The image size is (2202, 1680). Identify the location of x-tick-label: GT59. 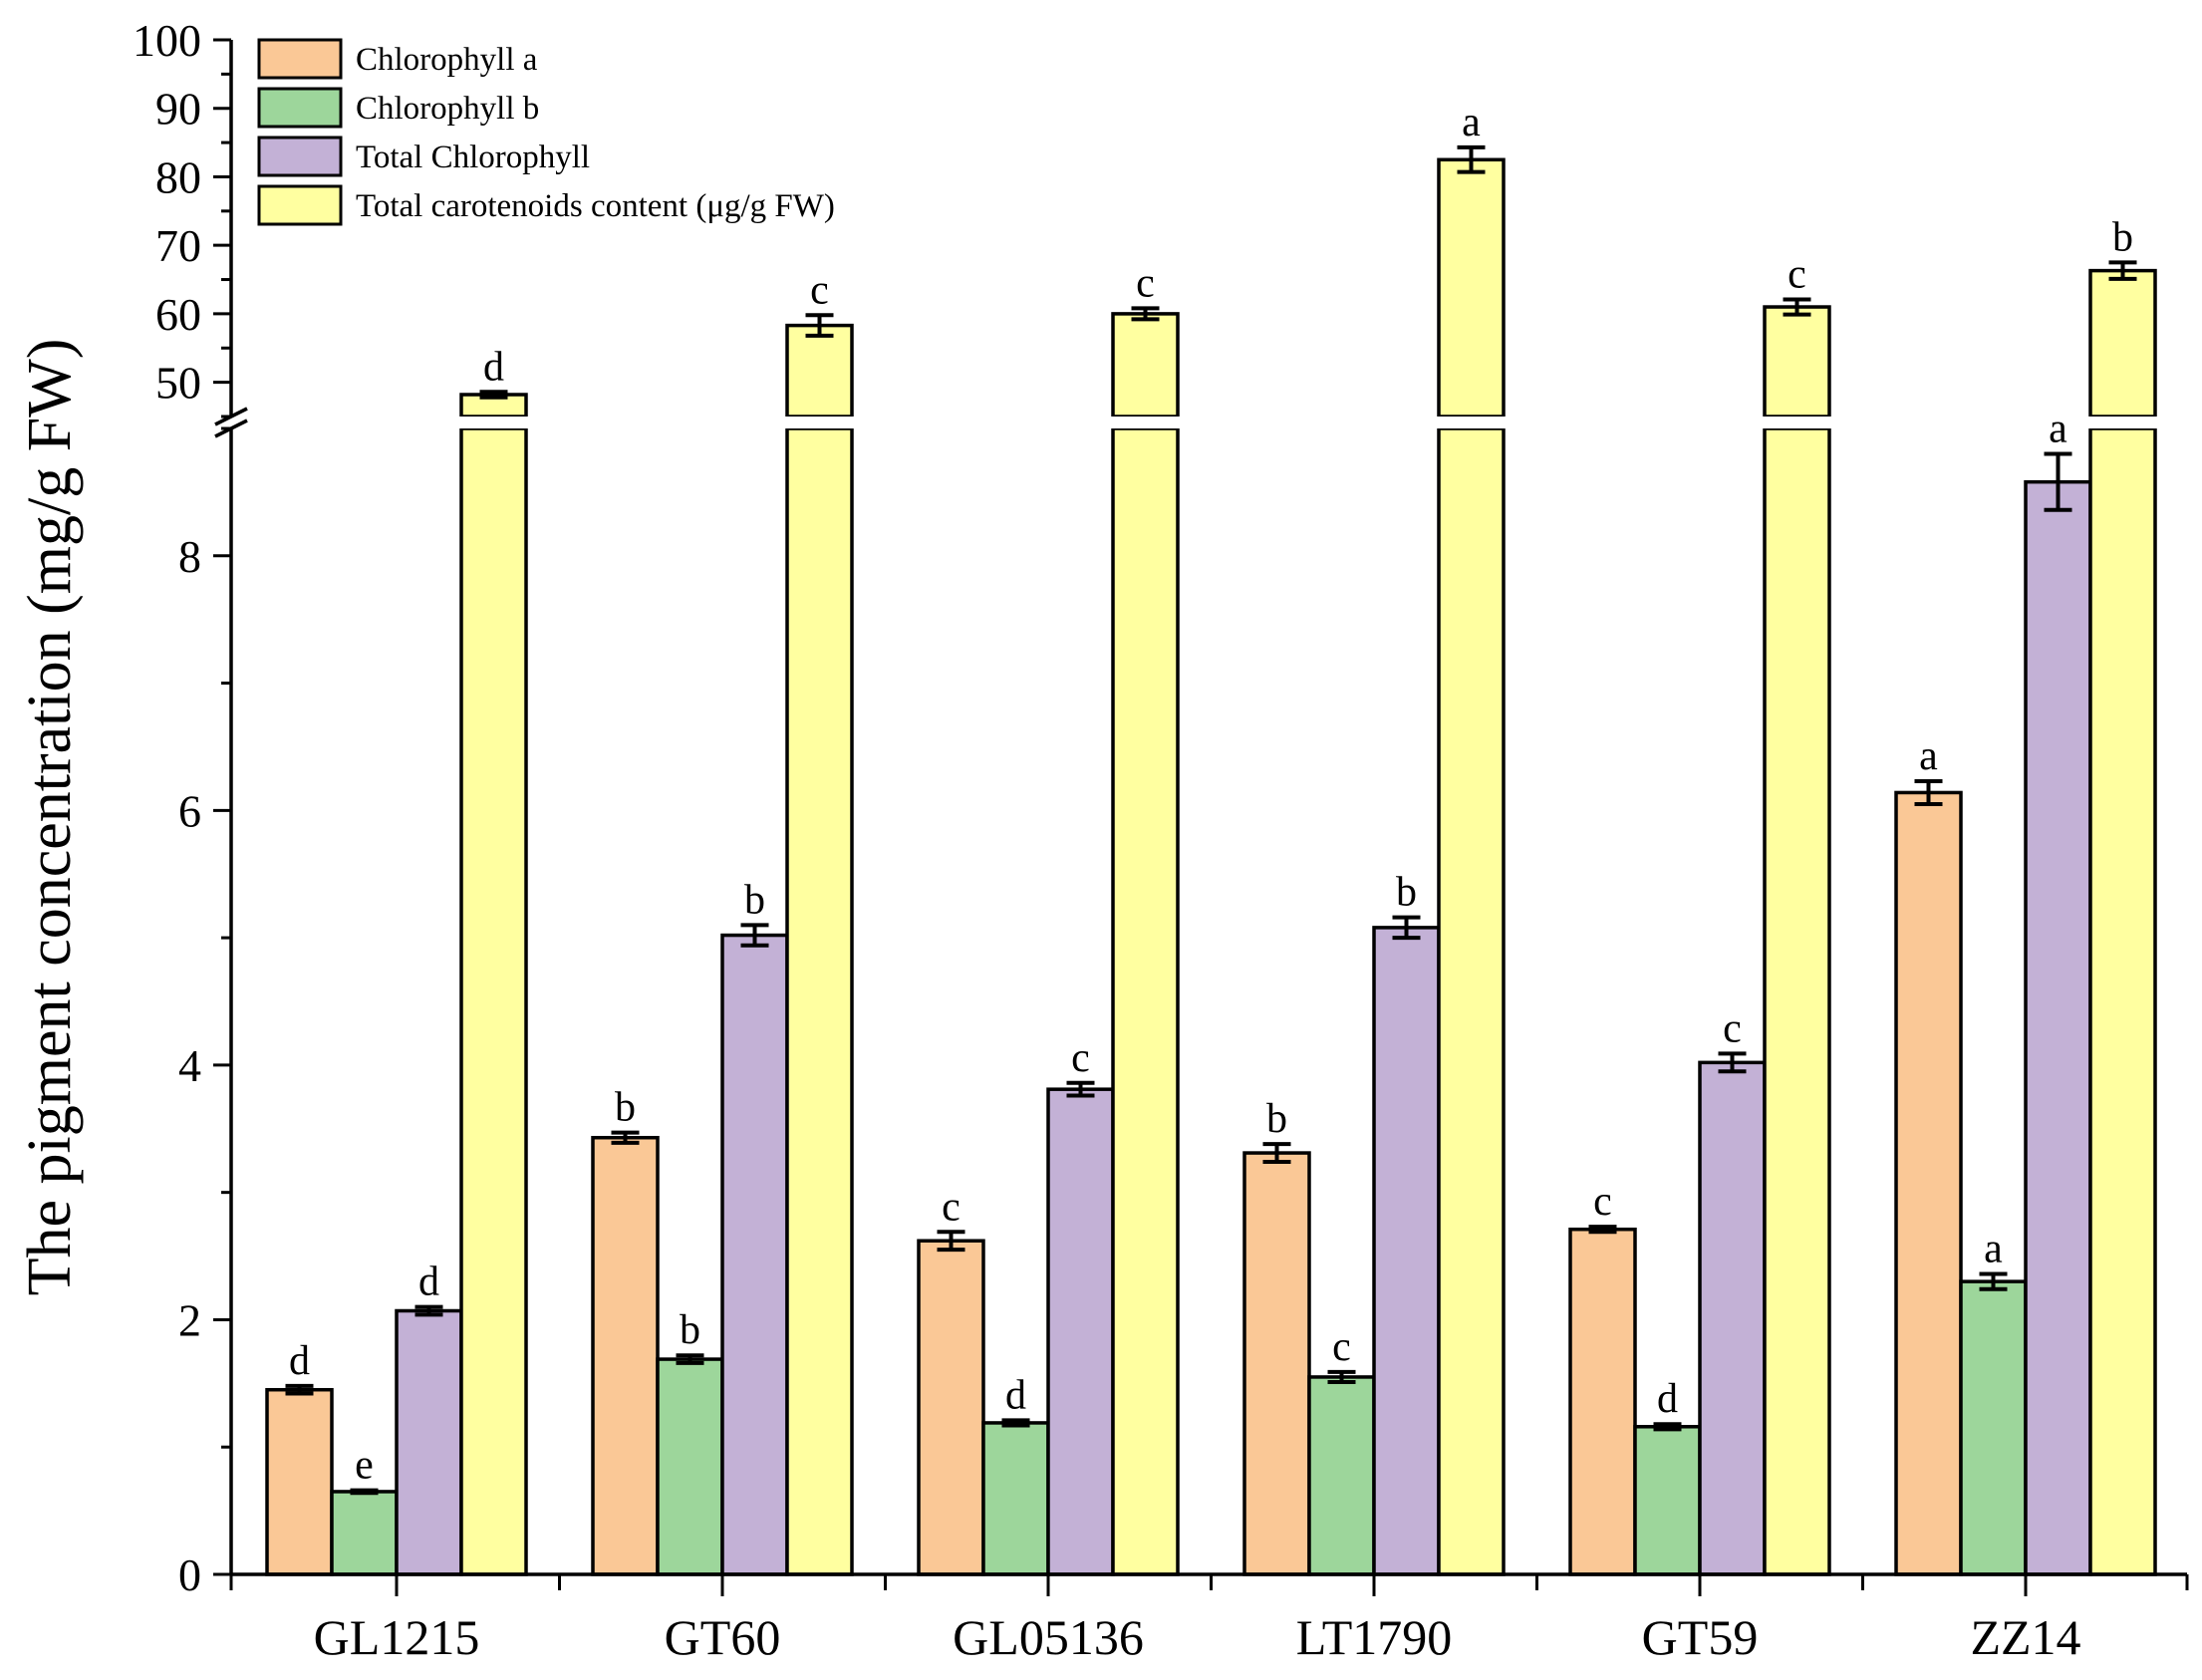
(1700, 1637).